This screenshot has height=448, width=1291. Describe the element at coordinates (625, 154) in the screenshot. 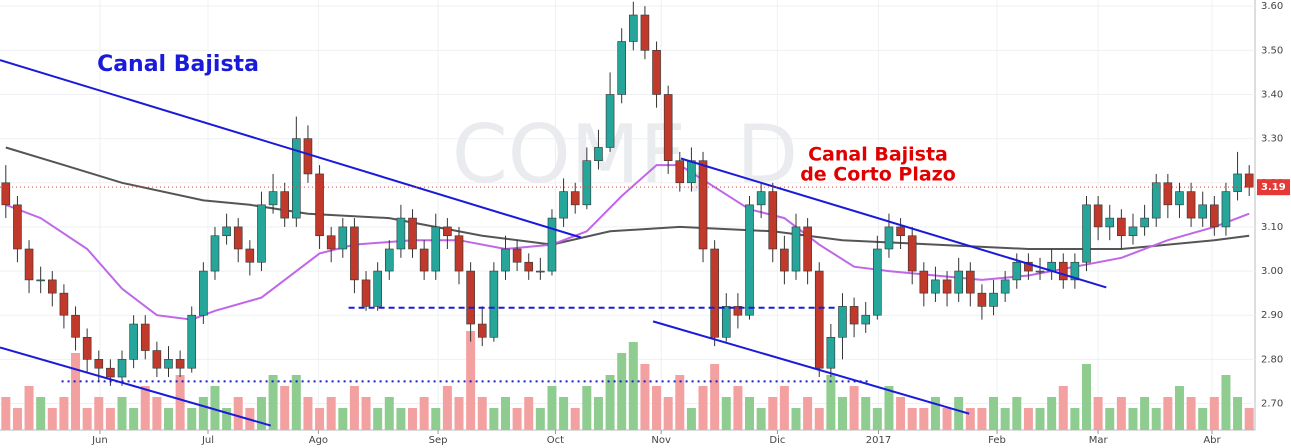

I see `watermark: COMF, D` at that location.